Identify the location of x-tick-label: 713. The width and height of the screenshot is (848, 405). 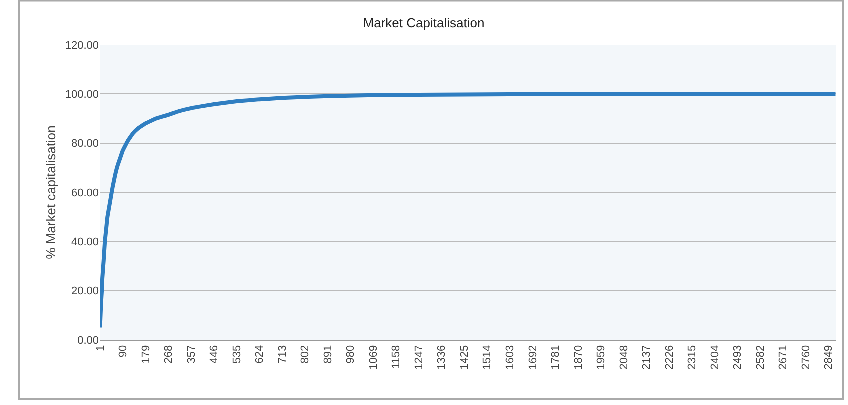
(282, 354).